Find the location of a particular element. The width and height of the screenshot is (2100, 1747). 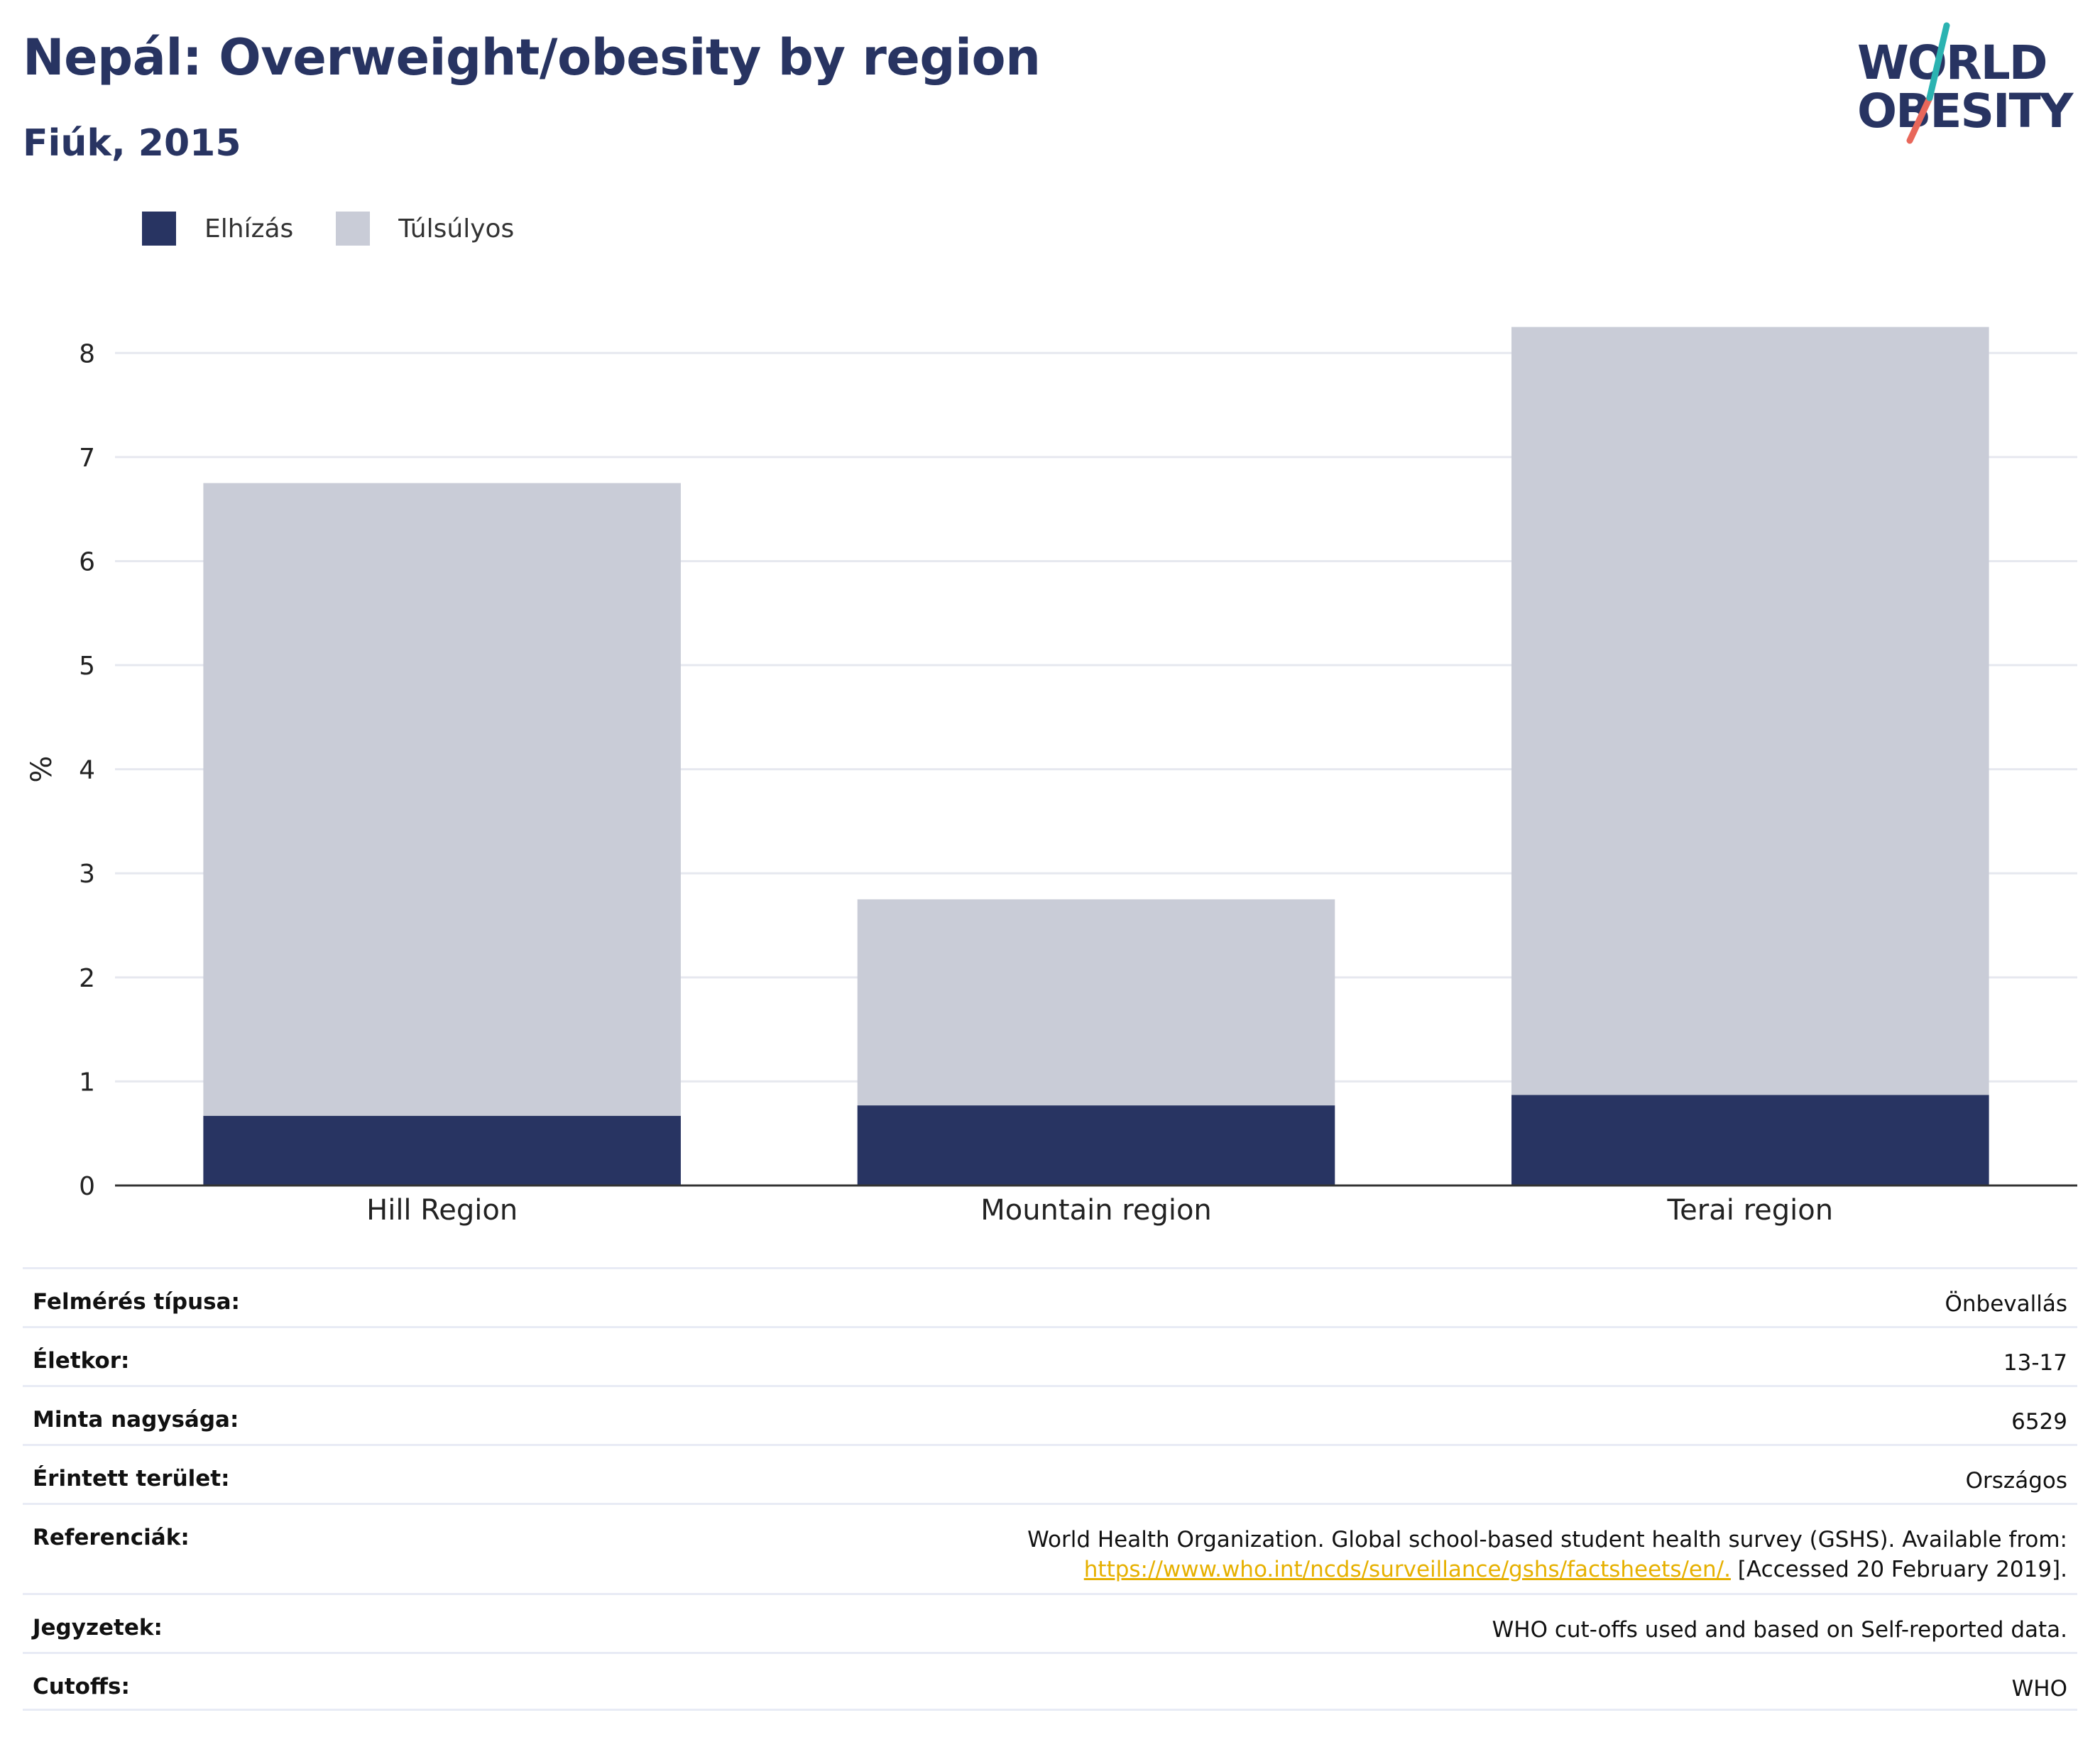

y-tick-label: 5 is located at coordinates (87, 666).